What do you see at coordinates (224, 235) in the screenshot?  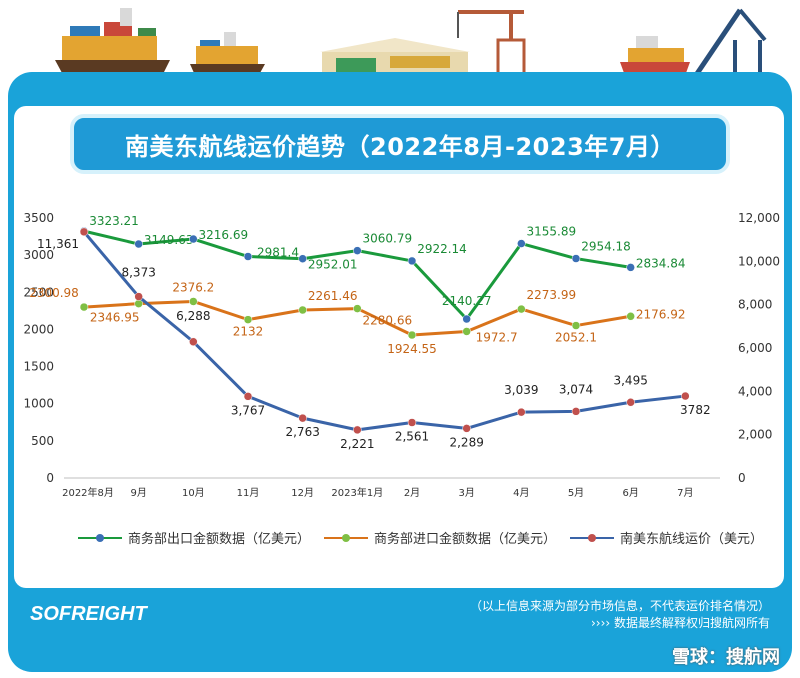 I see `data-label-export: 3216.69` at bounding box center [224, 235].